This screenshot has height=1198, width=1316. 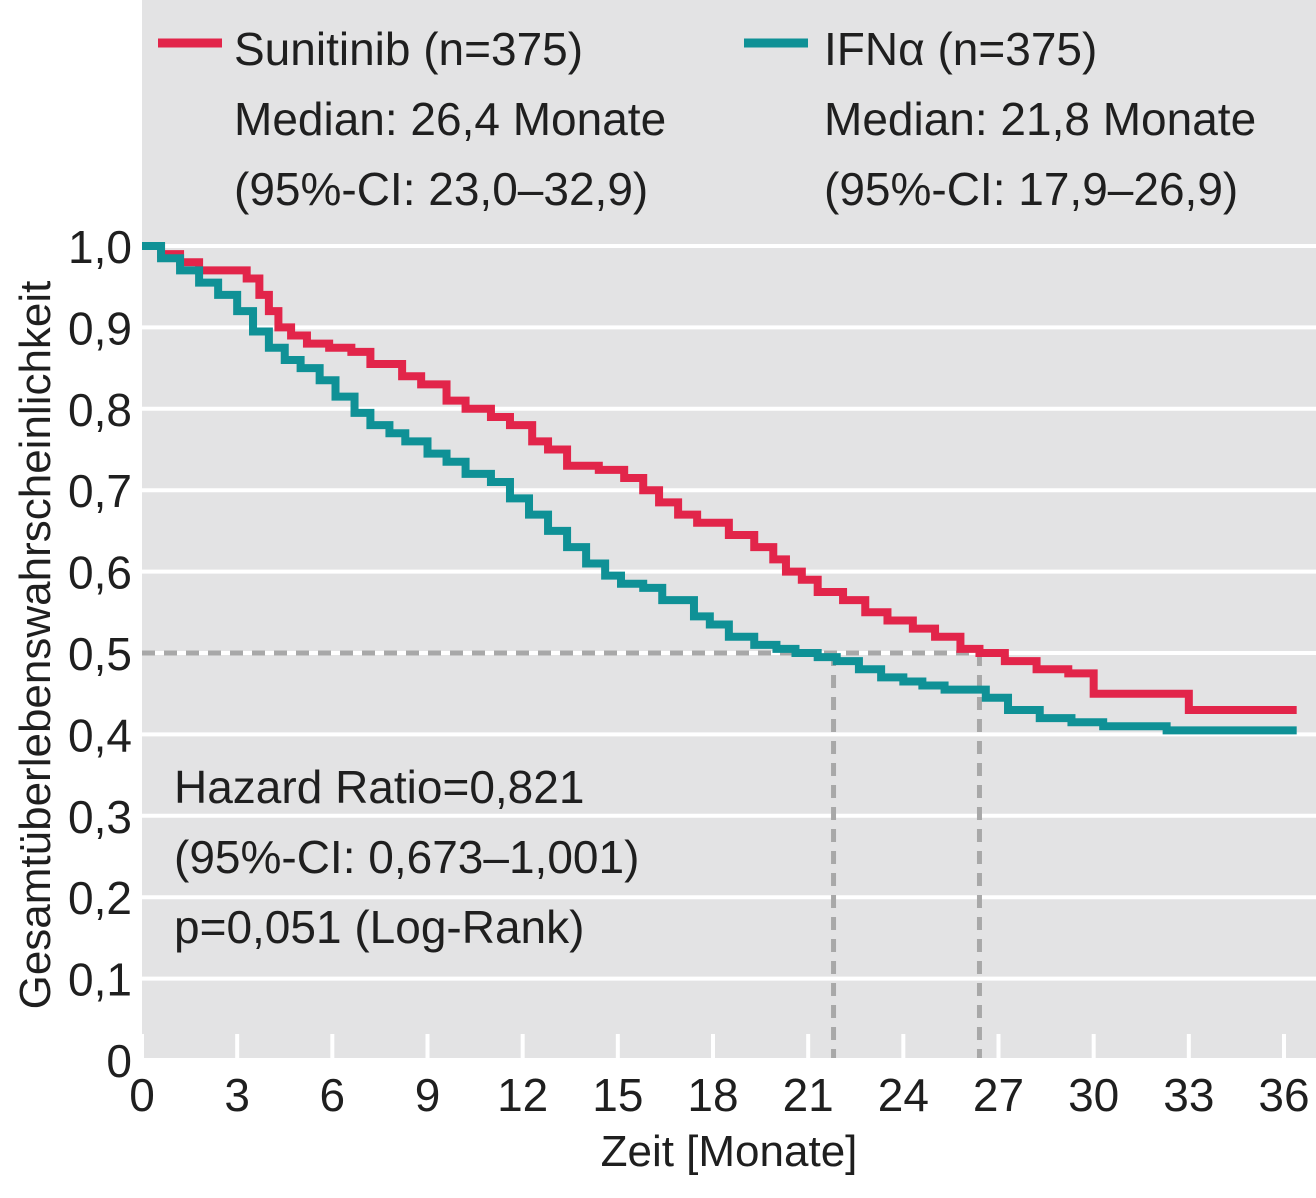 What do you see at coordinates (119, 1061) in the screenshot?
I see `y-tick-label: 0` at bounding box center [119, 1061].